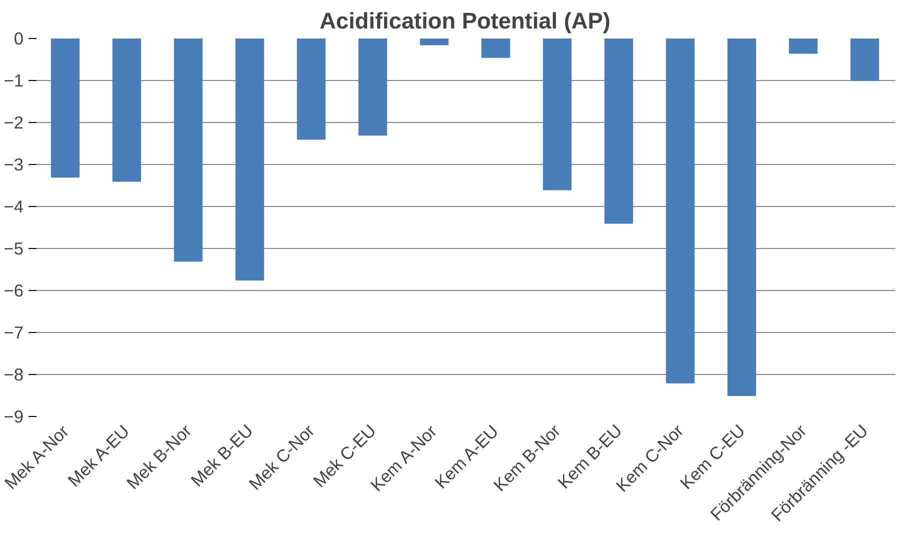 The image size is (912, 542). I want to click on y-tick-label: −2, so click(14, 122).